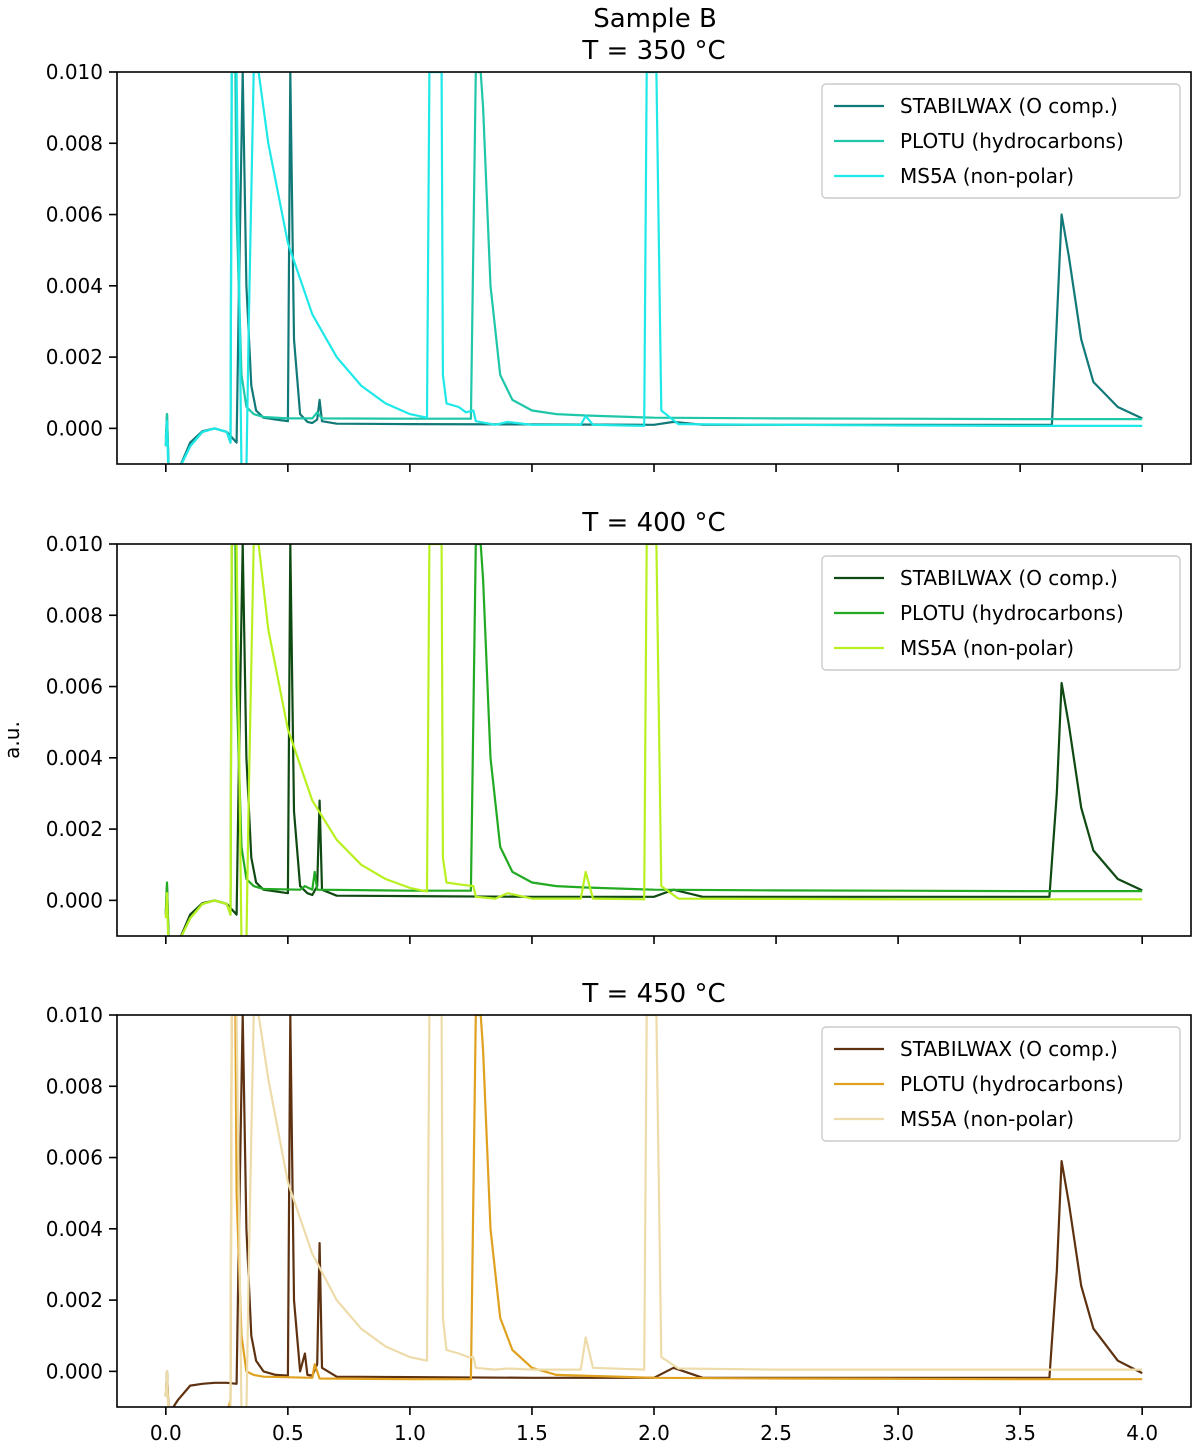 The width and height of the screenshot is (1200, 1455). I want to click on x-tick-label: 2.5, so click(776, 1433).